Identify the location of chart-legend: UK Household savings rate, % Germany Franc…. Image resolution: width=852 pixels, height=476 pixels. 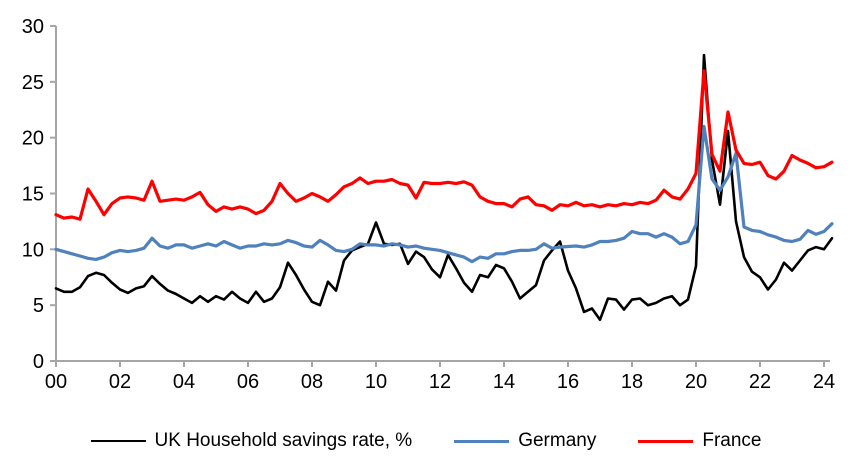
(426, 441).